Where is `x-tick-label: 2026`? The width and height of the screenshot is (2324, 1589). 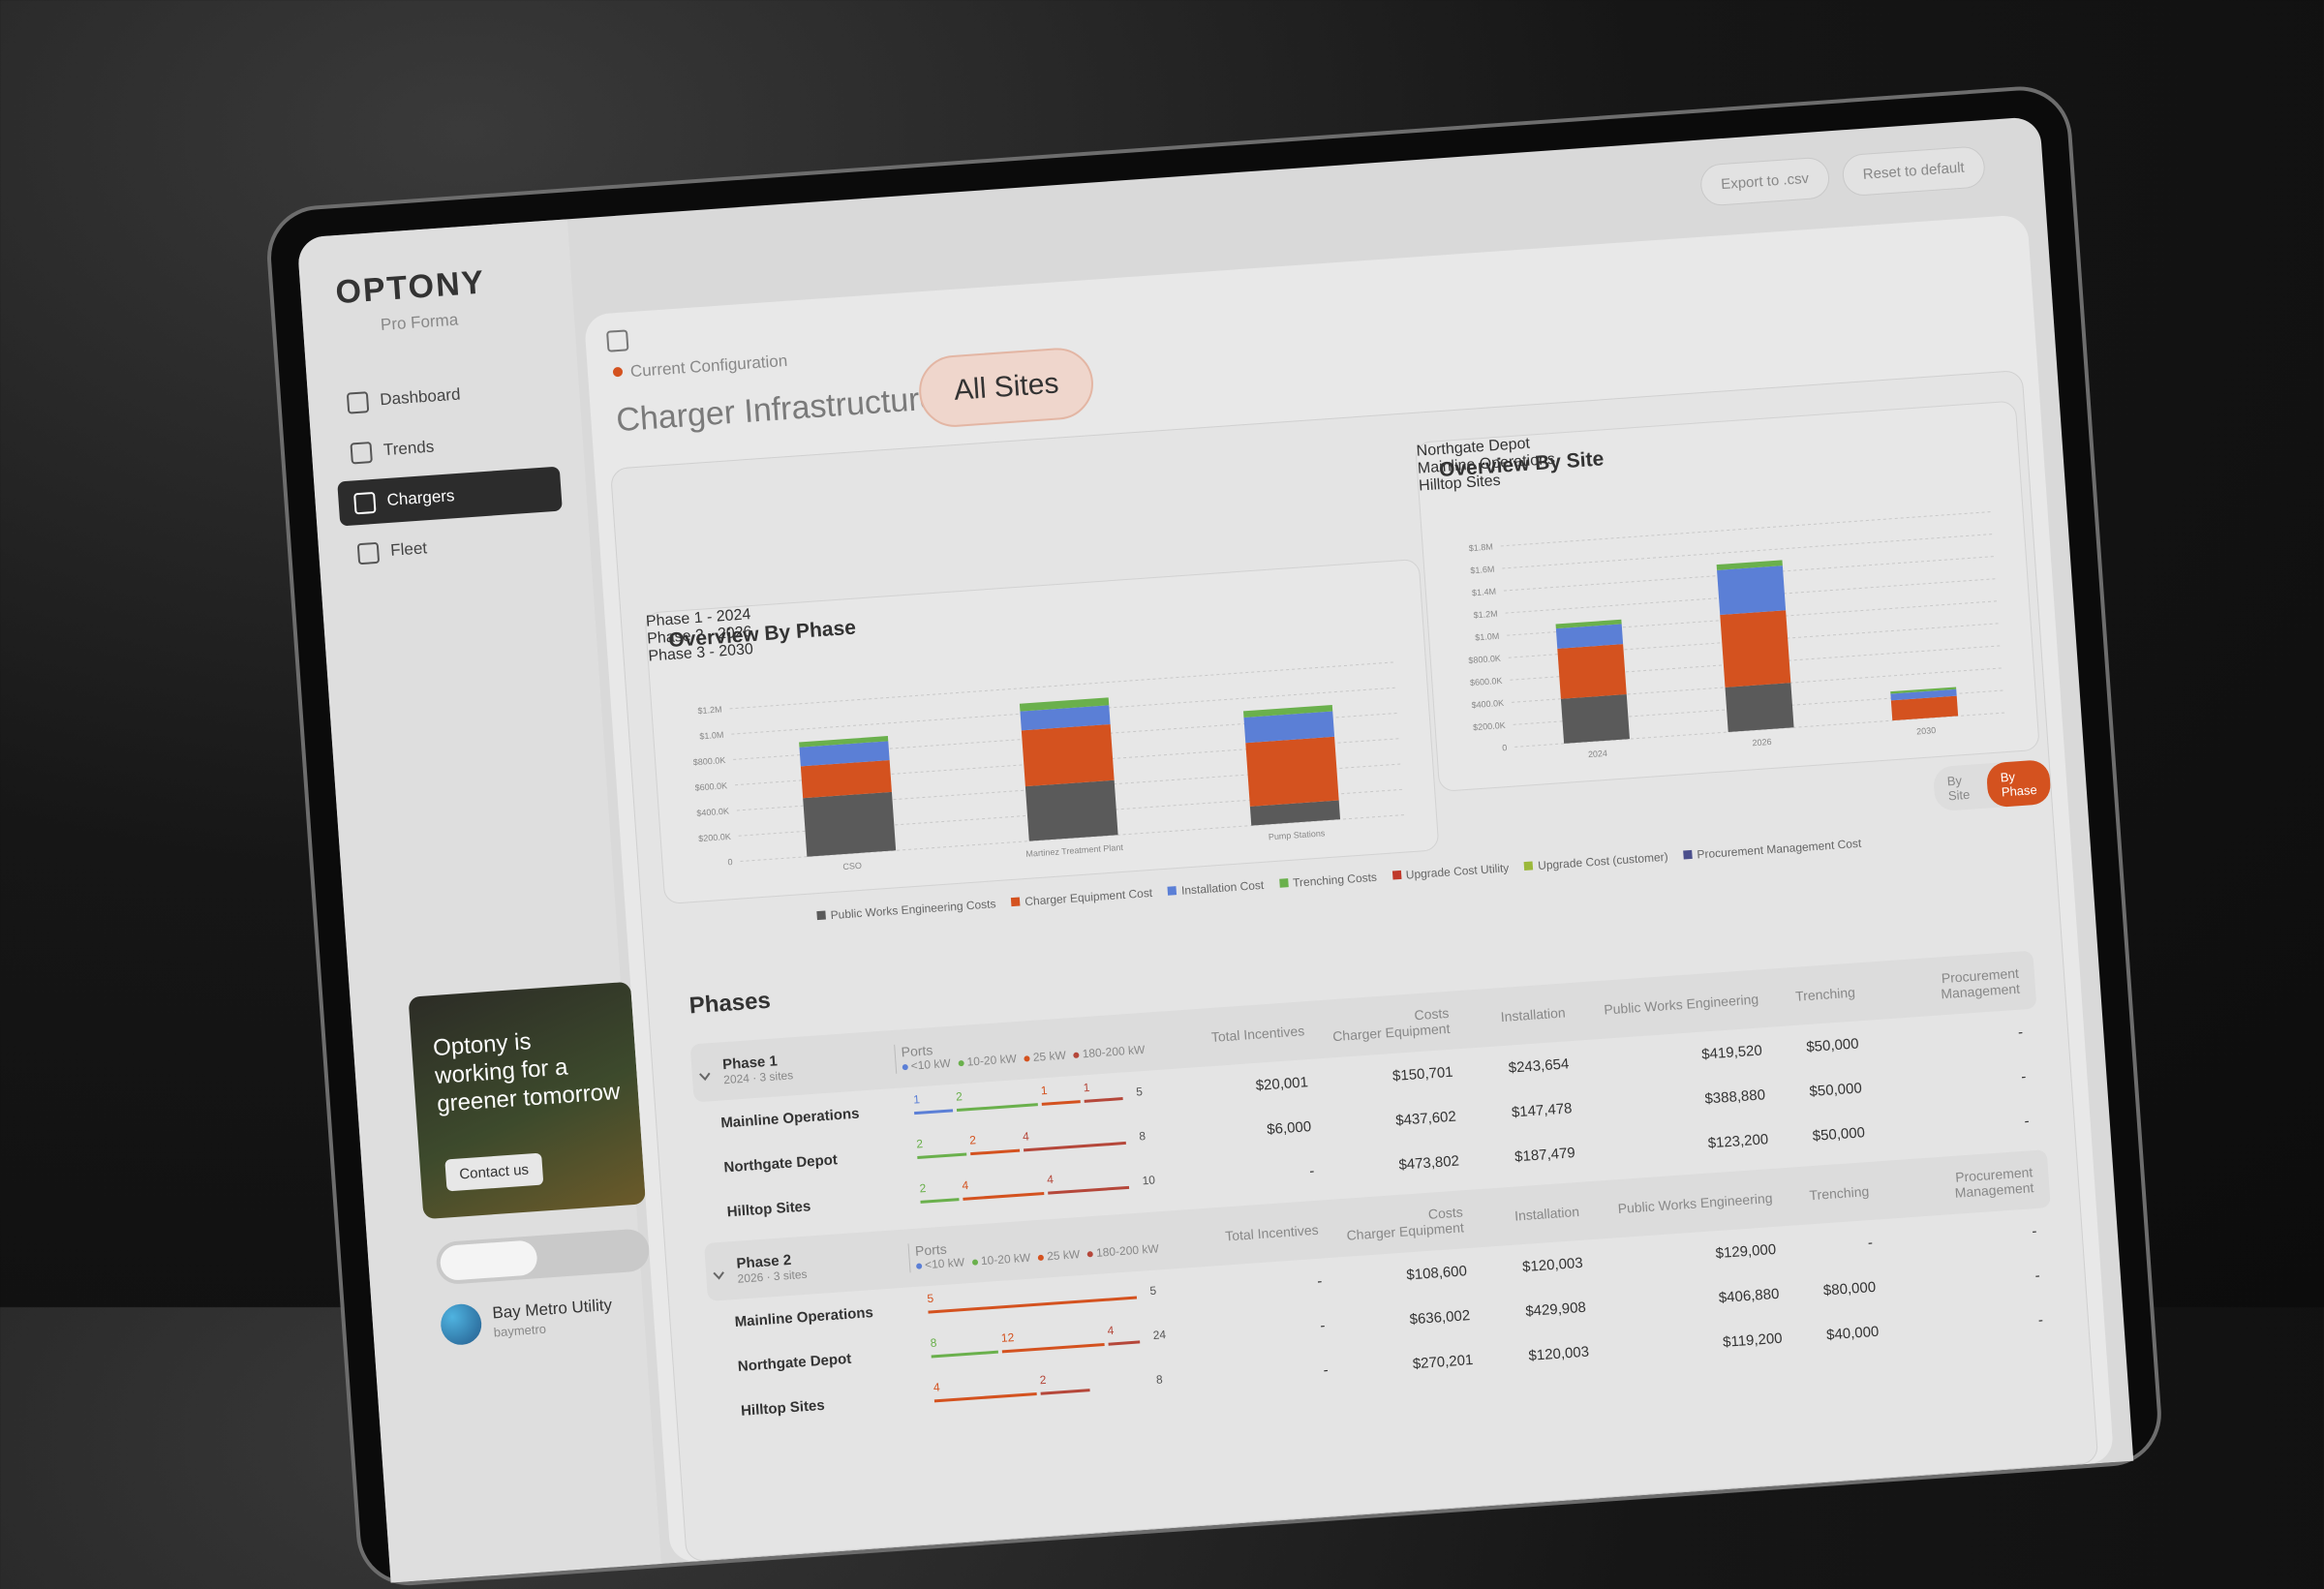
x-tick-label: 2026 is located at coordinates (1762, 742).